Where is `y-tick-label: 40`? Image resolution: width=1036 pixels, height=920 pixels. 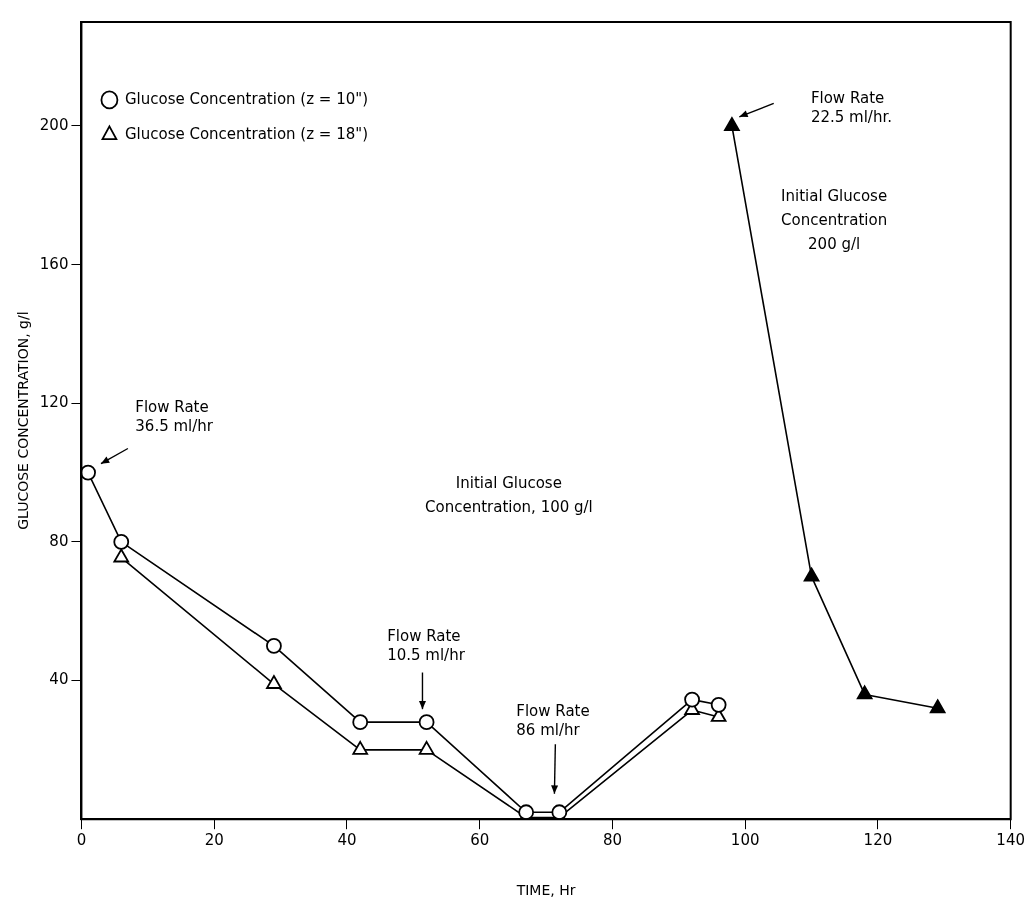
y-tick-label: 40 is located at coordinates (59, 679).